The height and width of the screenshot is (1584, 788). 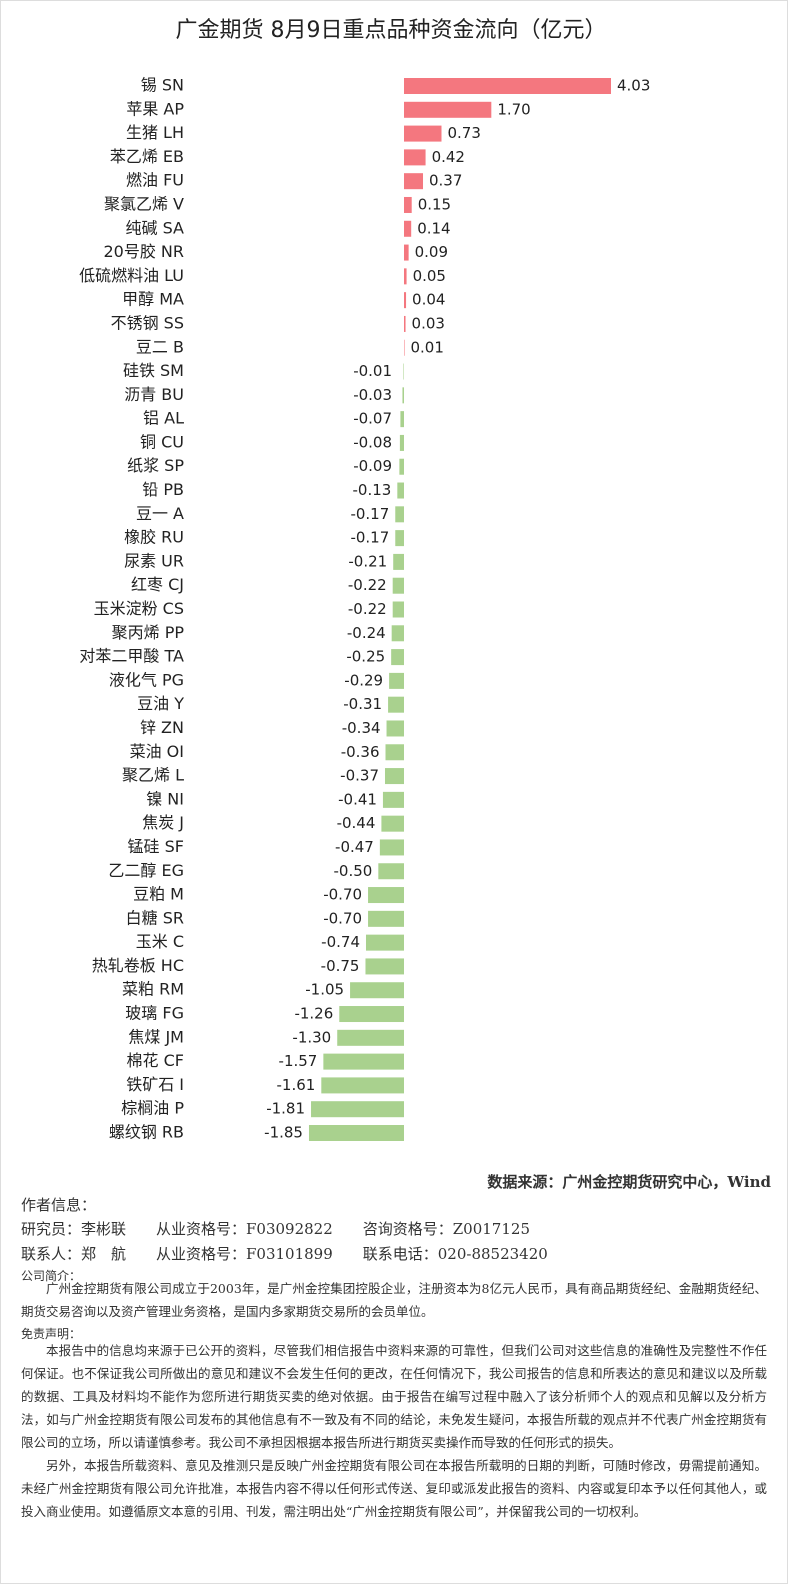 What do you see at coordinates (139, 608) in the screenshot?
I see `category-label: 玉米淀粉 CS` at bounding box center [139, 608].